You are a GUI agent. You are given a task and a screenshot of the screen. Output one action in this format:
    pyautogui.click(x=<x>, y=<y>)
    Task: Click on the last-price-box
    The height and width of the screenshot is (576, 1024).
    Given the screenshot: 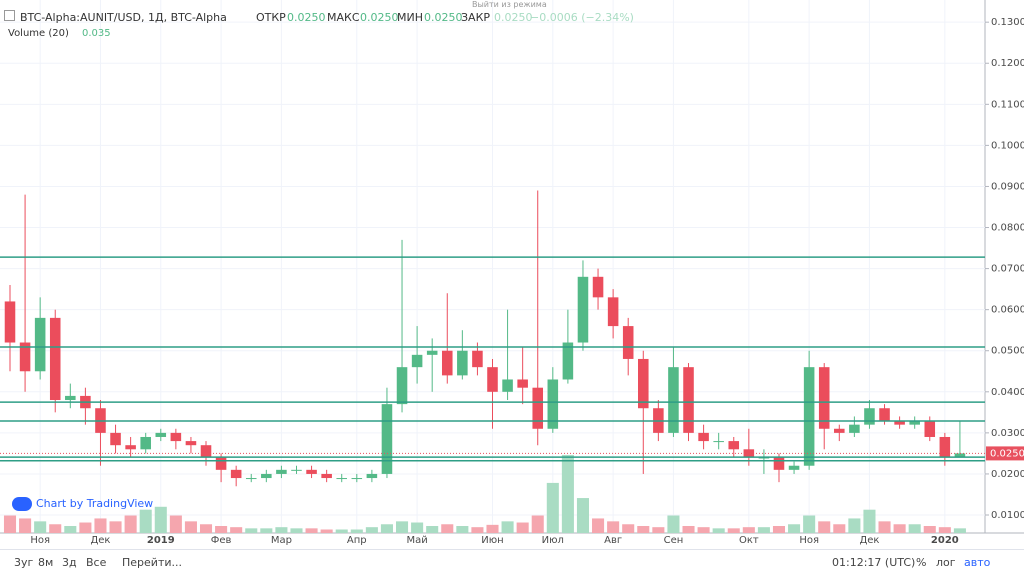 What is the action you would take?
    pyautogui.click(x=1005, y=453)
    